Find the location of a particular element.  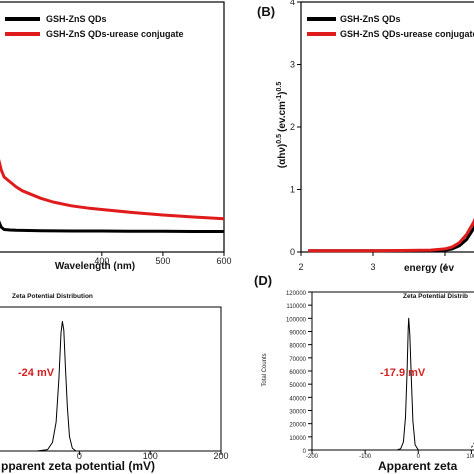

y-tick-label: 10000 is located at coordinates (297, 439).